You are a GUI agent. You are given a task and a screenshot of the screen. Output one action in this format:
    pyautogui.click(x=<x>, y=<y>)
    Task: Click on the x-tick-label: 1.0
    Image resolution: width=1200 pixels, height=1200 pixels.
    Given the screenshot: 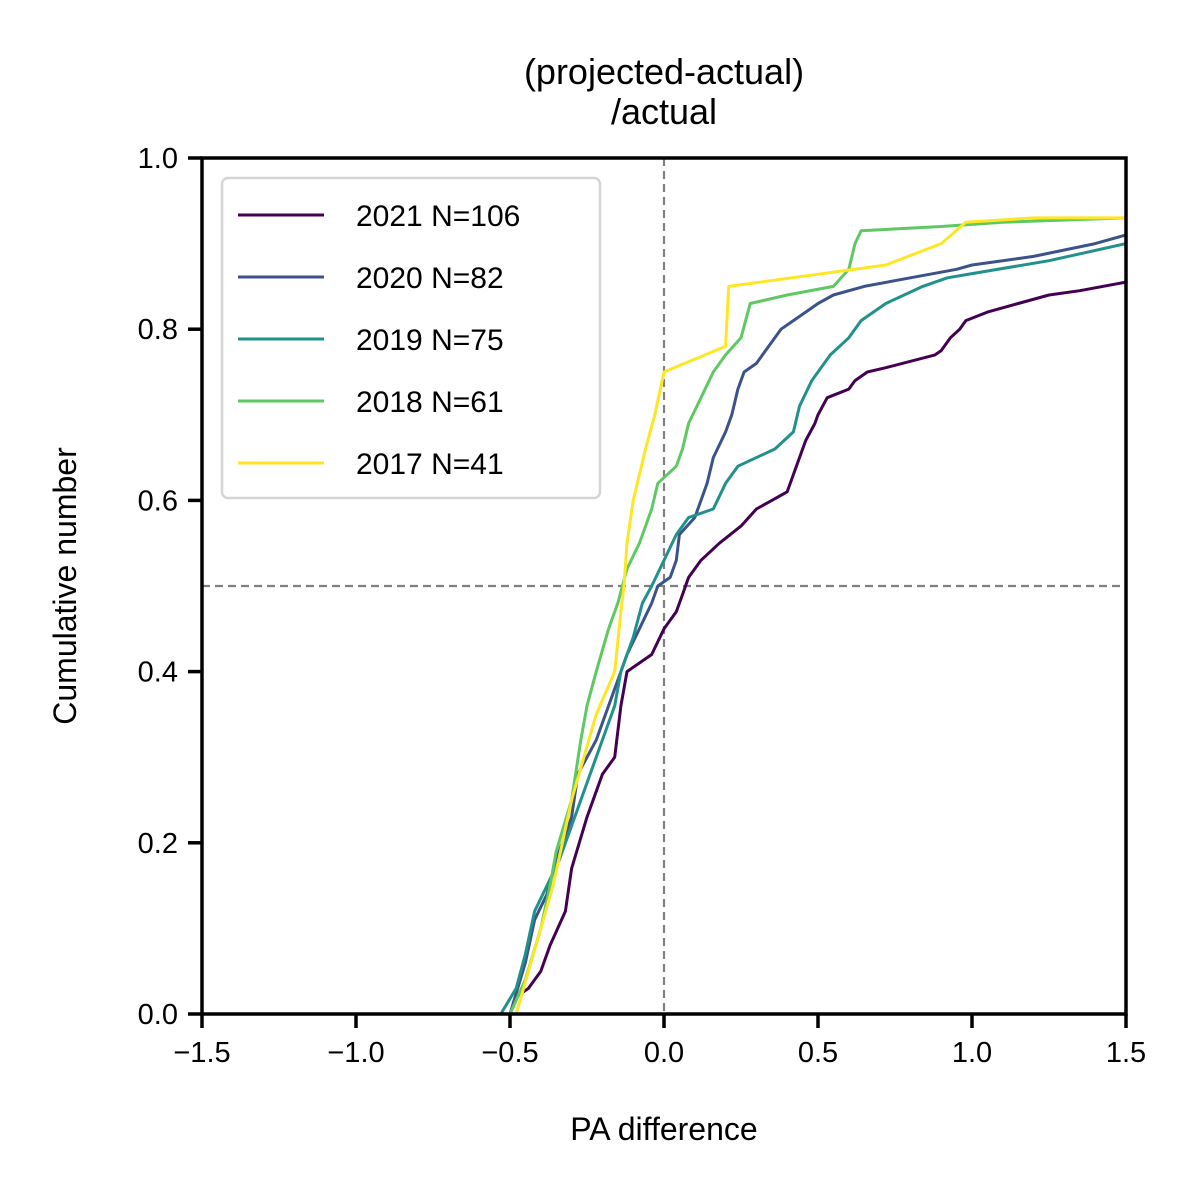 What is the action you would take?
    pyautogui.click(x=972, y=1053)
    